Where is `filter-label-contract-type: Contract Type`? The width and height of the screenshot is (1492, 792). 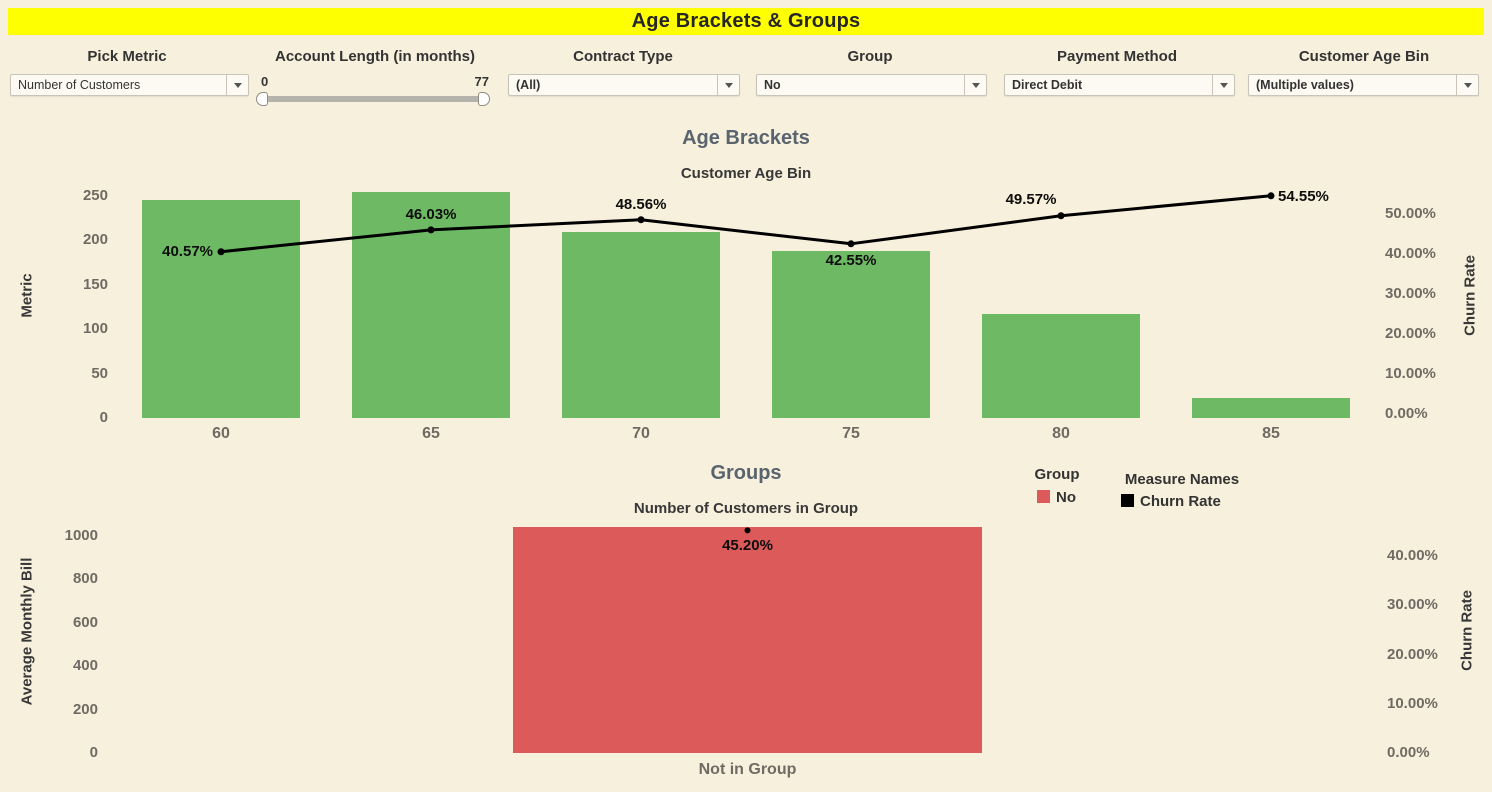
filter-label-contract-type: Contract Type is located at coordinates (623, 56).